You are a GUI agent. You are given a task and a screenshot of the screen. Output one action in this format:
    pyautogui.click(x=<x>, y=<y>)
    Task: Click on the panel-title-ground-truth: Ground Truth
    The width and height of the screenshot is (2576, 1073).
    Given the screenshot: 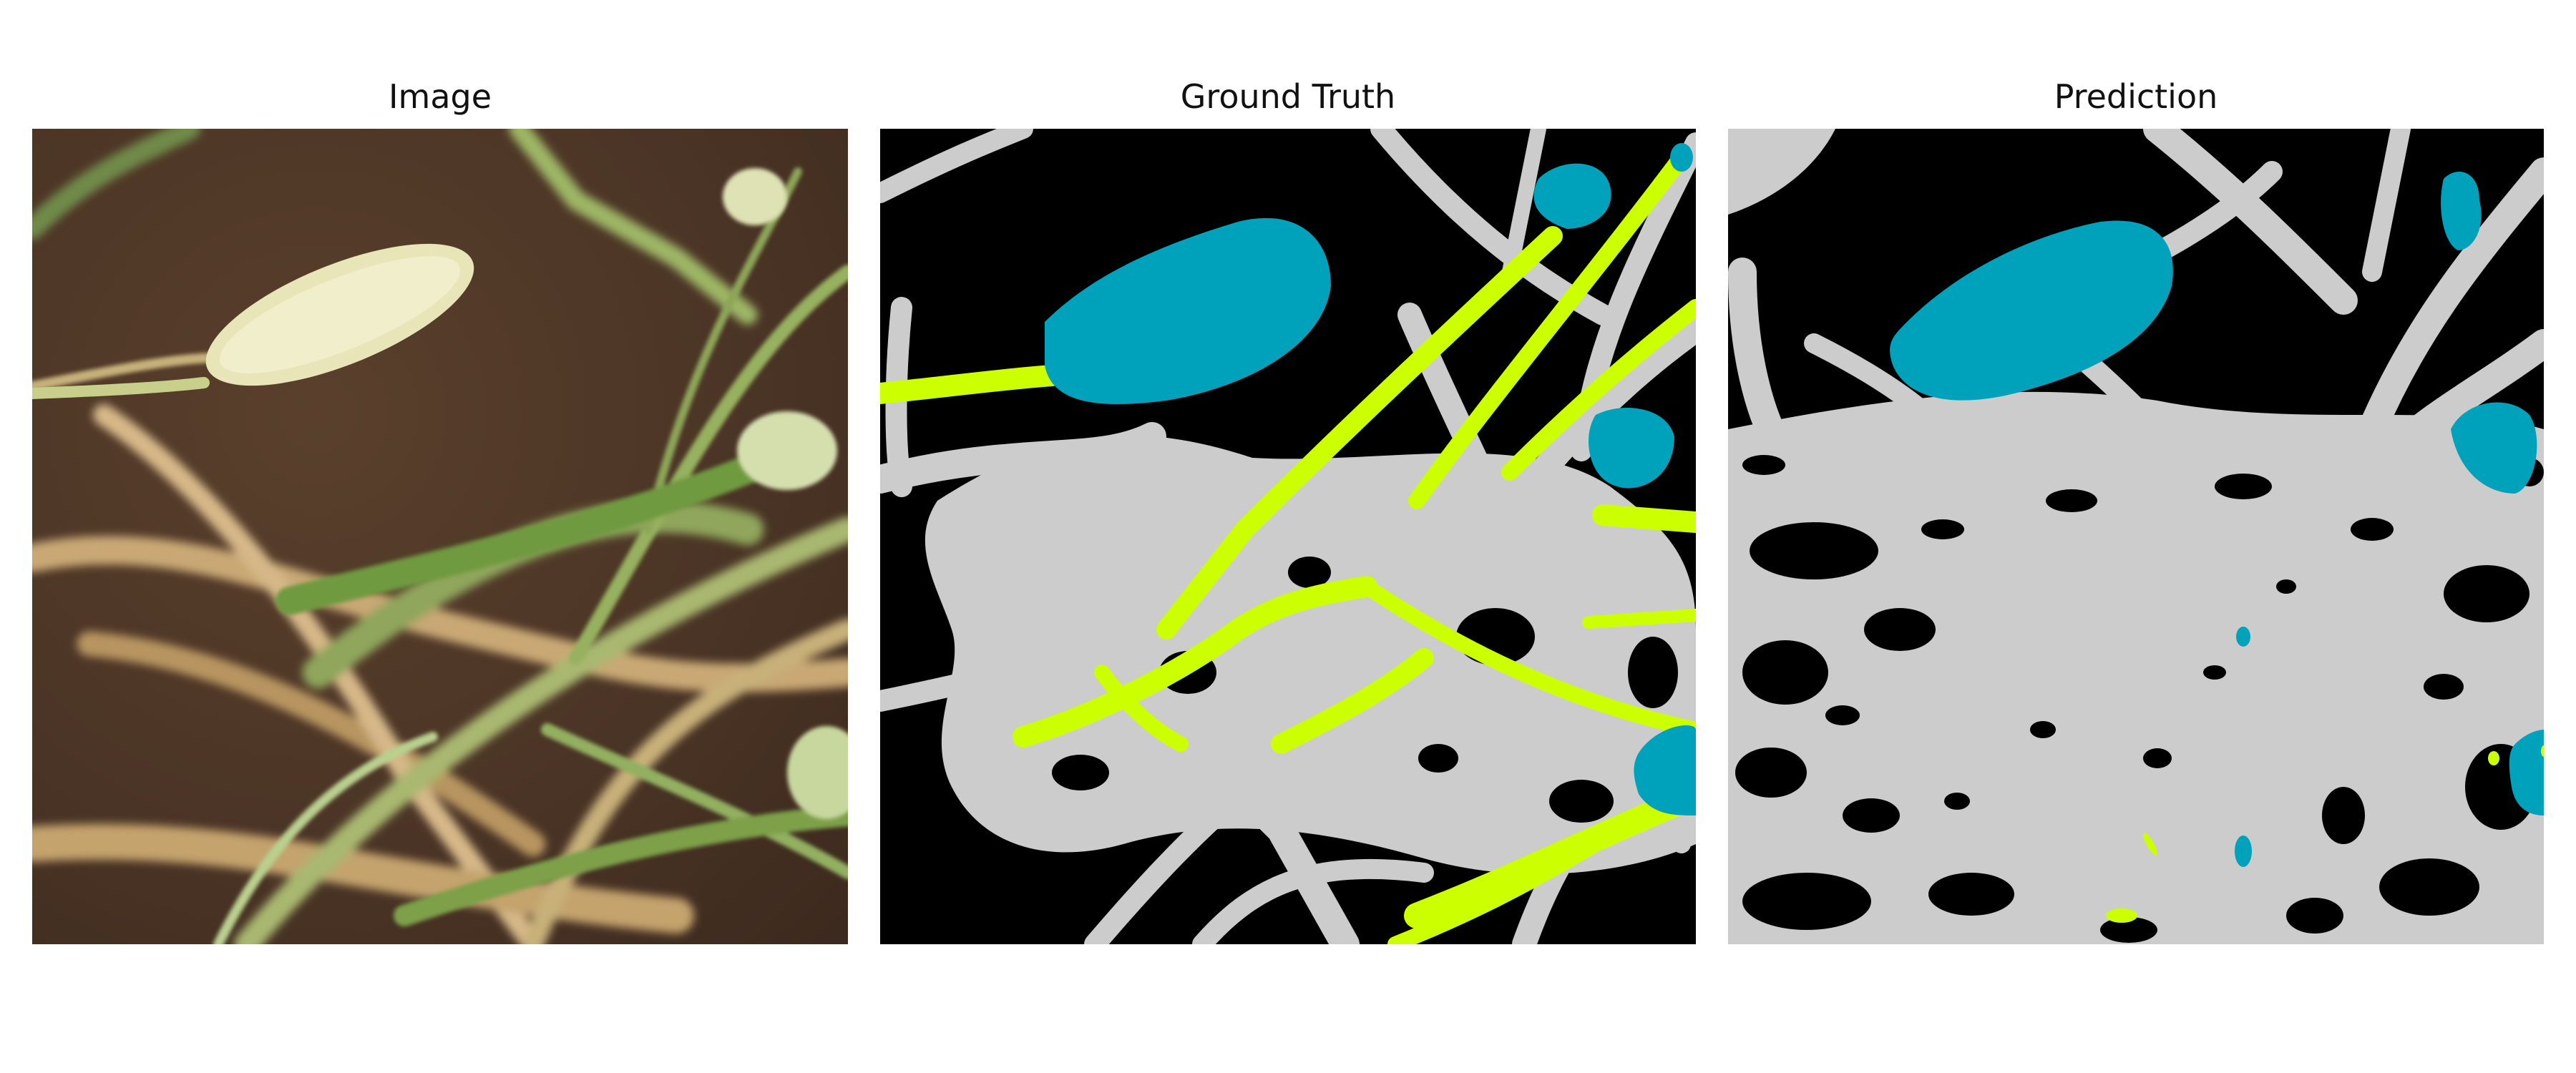 What is the action you would take?
    pyautogui.click(x=1288, y=96)
    